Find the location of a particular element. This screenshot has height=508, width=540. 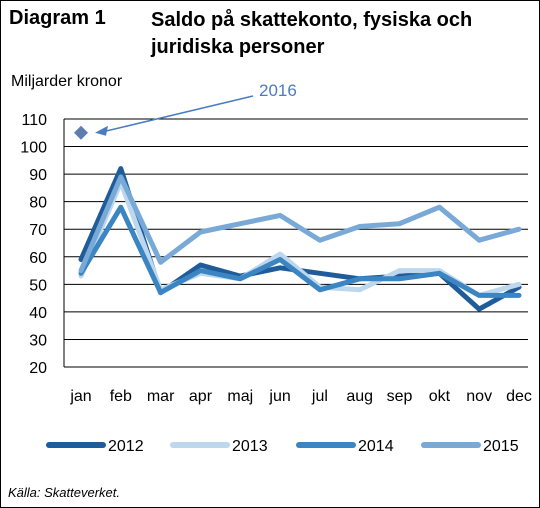

x-tick-label: maj is located at coordinates (240, 396).